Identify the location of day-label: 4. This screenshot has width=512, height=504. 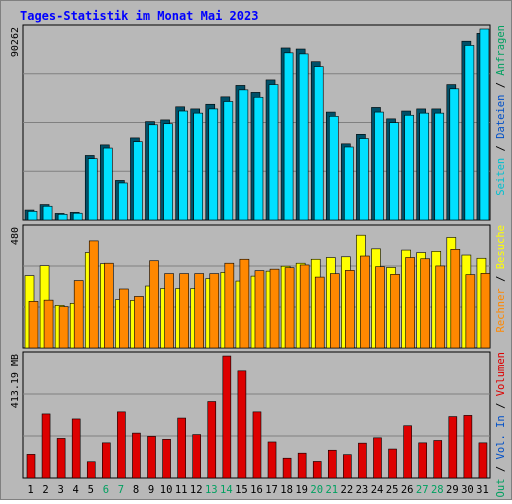
(76, 490).